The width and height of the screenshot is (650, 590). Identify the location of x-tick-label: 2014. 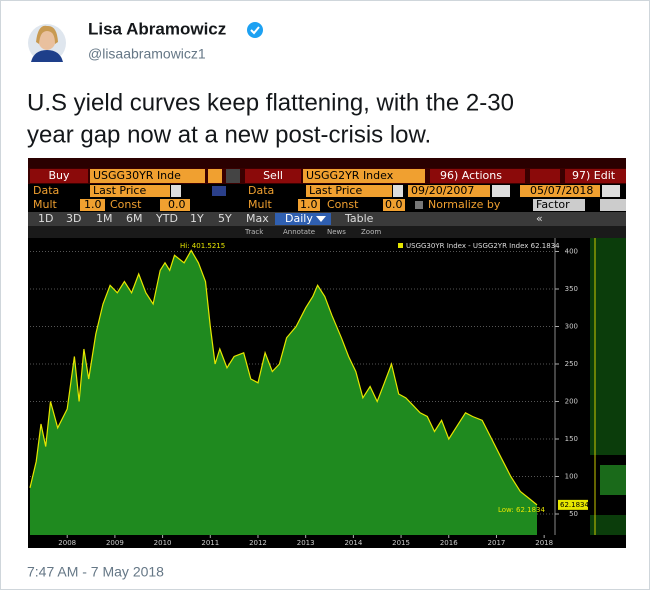
(353, 543).